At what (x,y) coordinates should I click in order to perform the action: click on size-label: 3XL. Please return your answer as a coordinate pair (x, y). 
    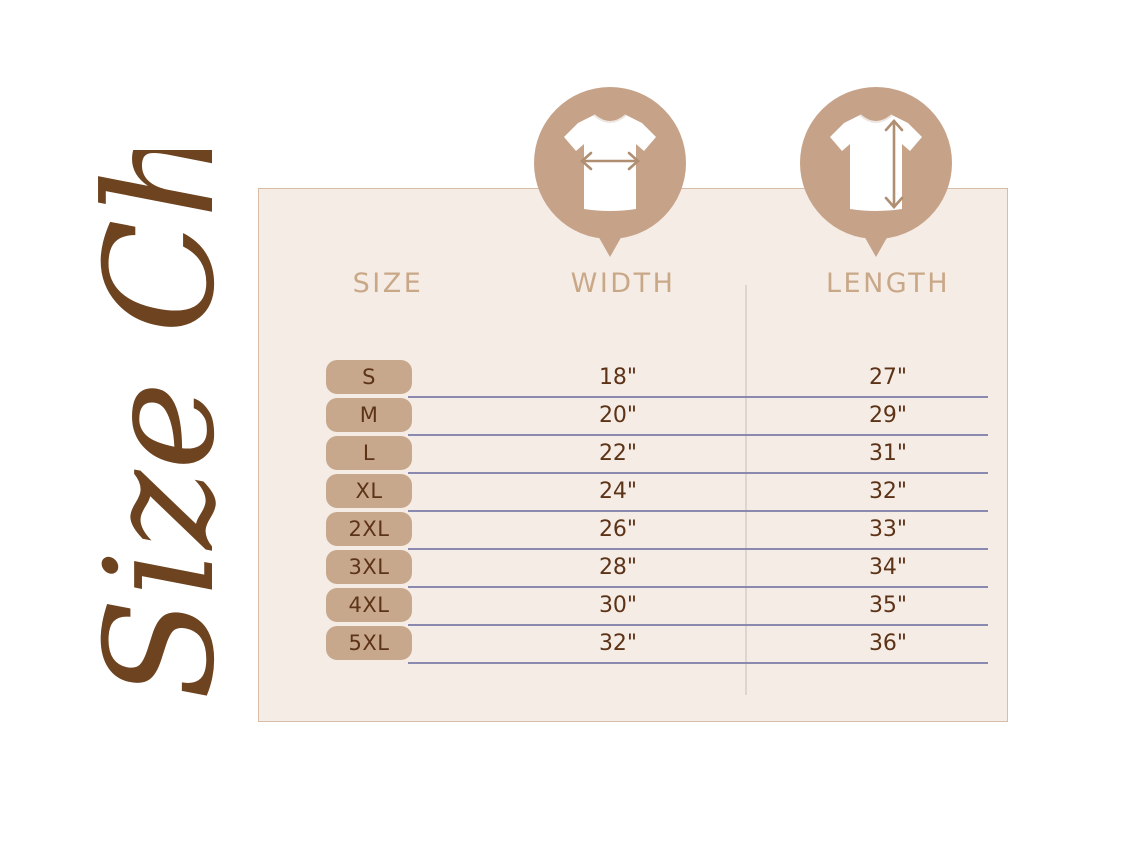
    Looking at the image, I should click on (369, 567).